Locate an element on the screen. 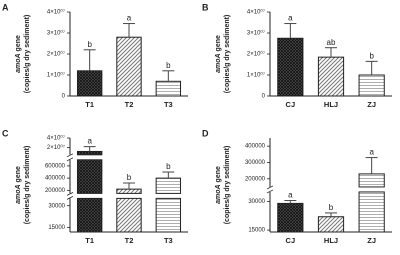 The image size is (400, 255). panel-label: D is located at coordinates (205, 133).